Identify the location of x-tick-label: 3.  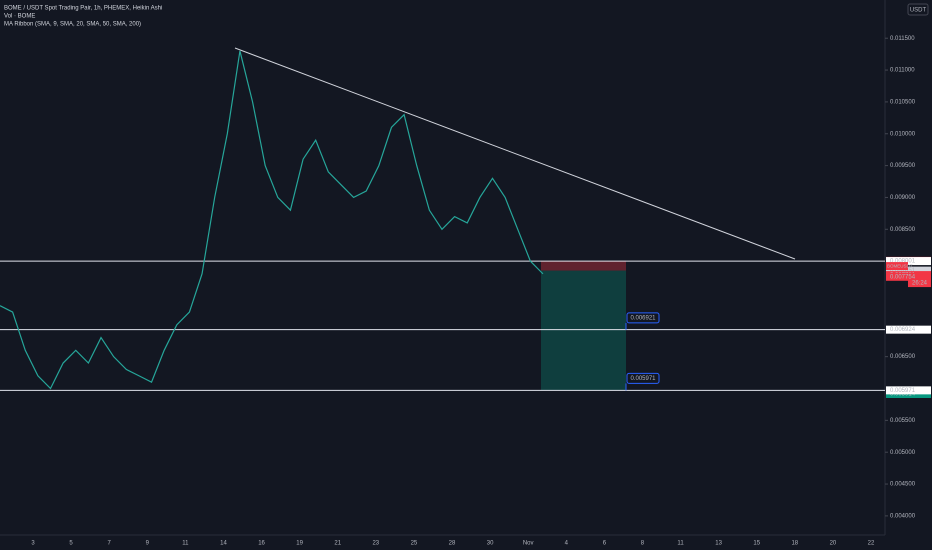
(33, 544).